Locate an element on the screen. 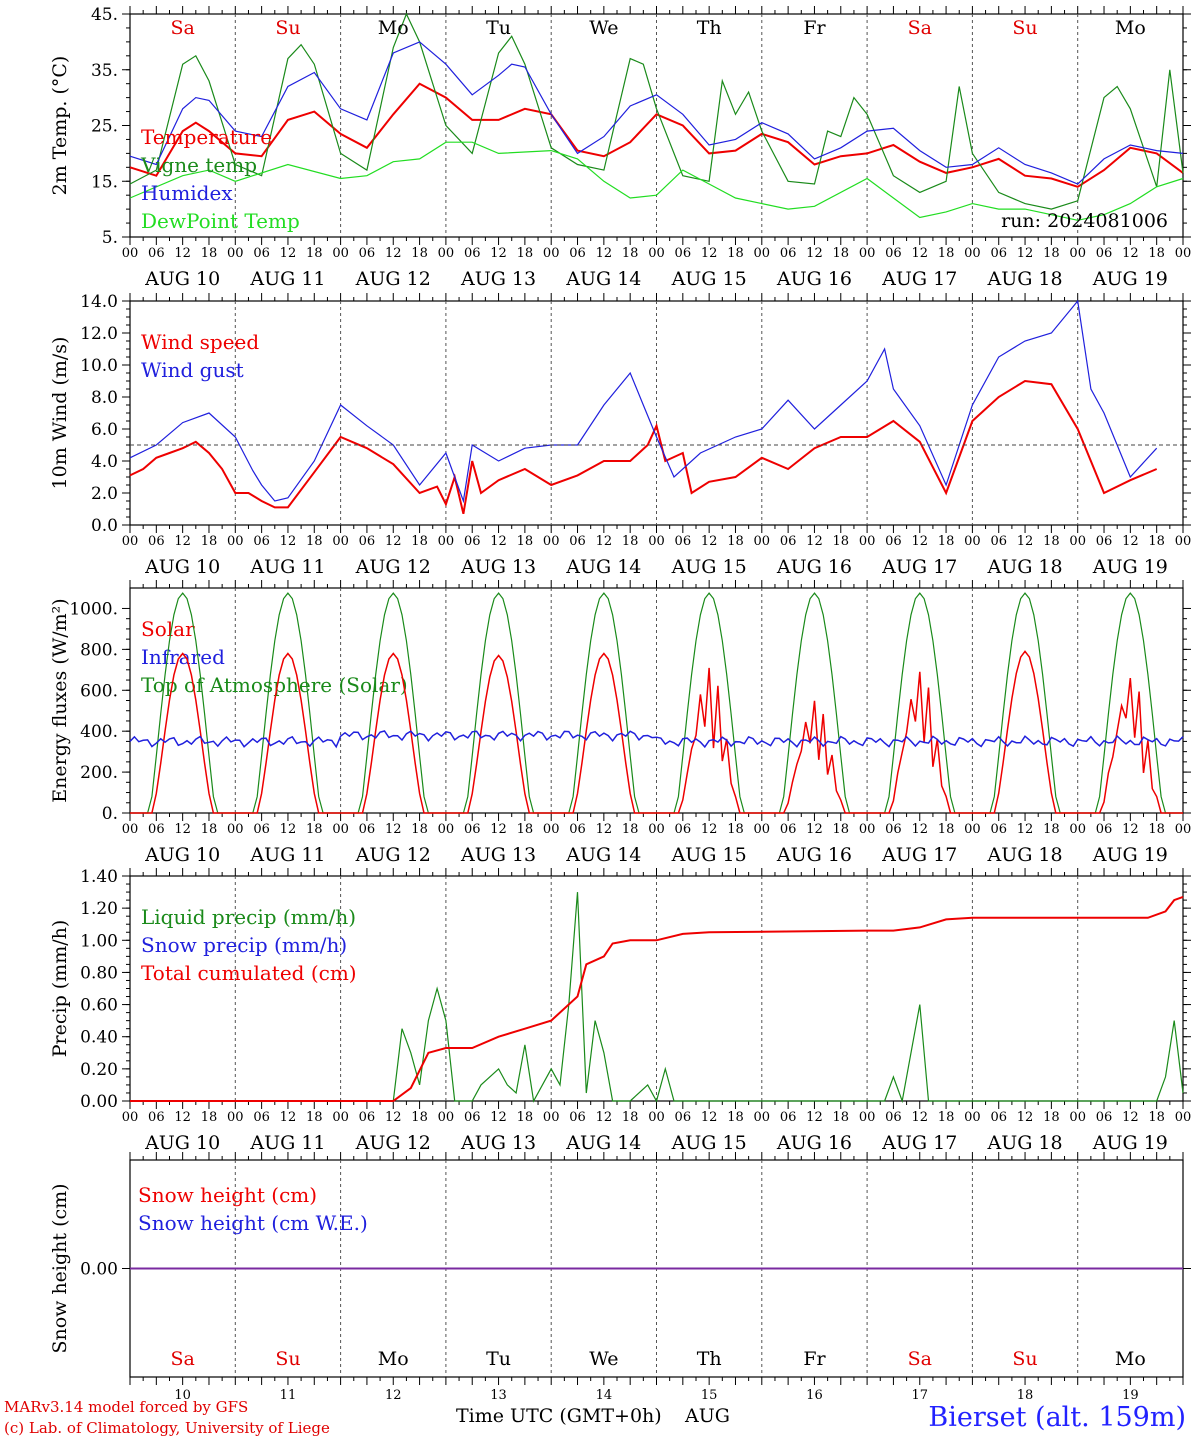 Image resolution: width=1194 pixels, height=1440 pixels. y-tick-label: 45. is located at coordinates (104, 15).